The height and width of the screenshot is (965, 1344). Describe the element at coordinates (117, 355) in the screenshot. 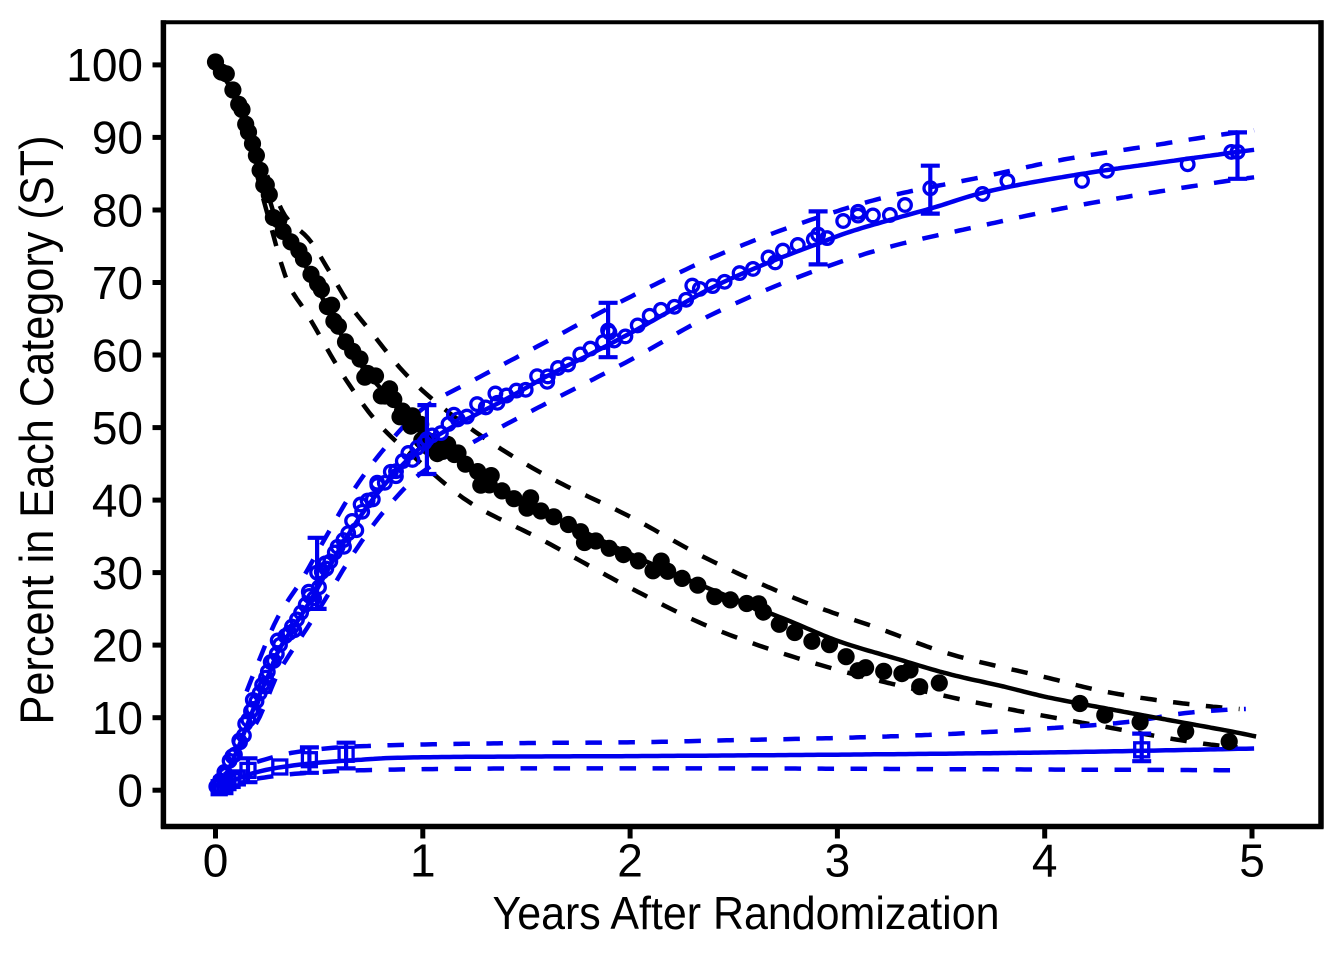

I see `svg-text: 60` at that location.